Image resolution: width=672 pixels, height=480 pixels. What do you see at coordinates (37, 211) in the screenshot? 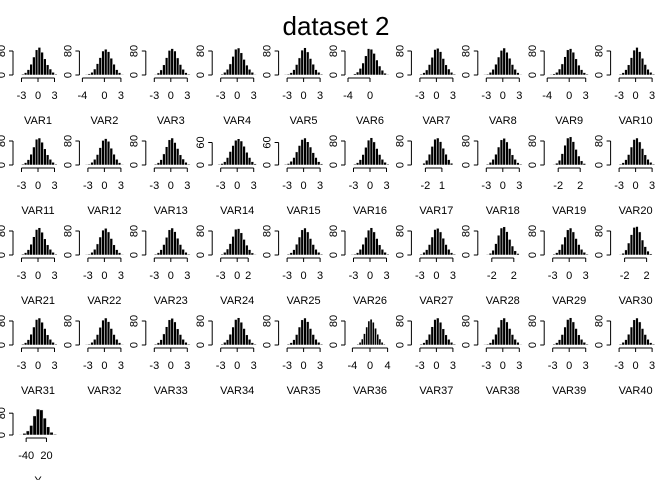
I see `x-axis-label: VAR11` at bounding box center [37, 211].